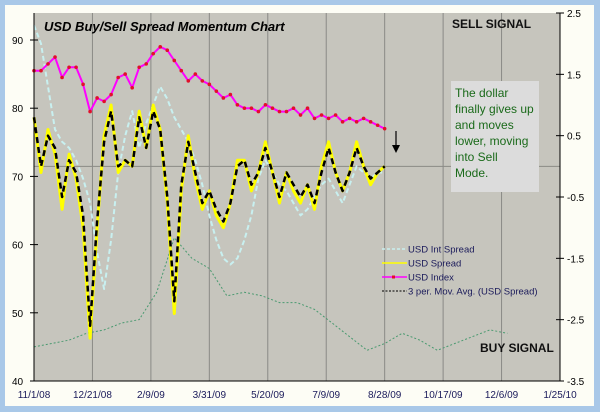 The image size is (600, 412). What do you see at coordinates (431, 278) in the screenshot?
I see `legend-label: USD Index` at bounding box center [431, 278].